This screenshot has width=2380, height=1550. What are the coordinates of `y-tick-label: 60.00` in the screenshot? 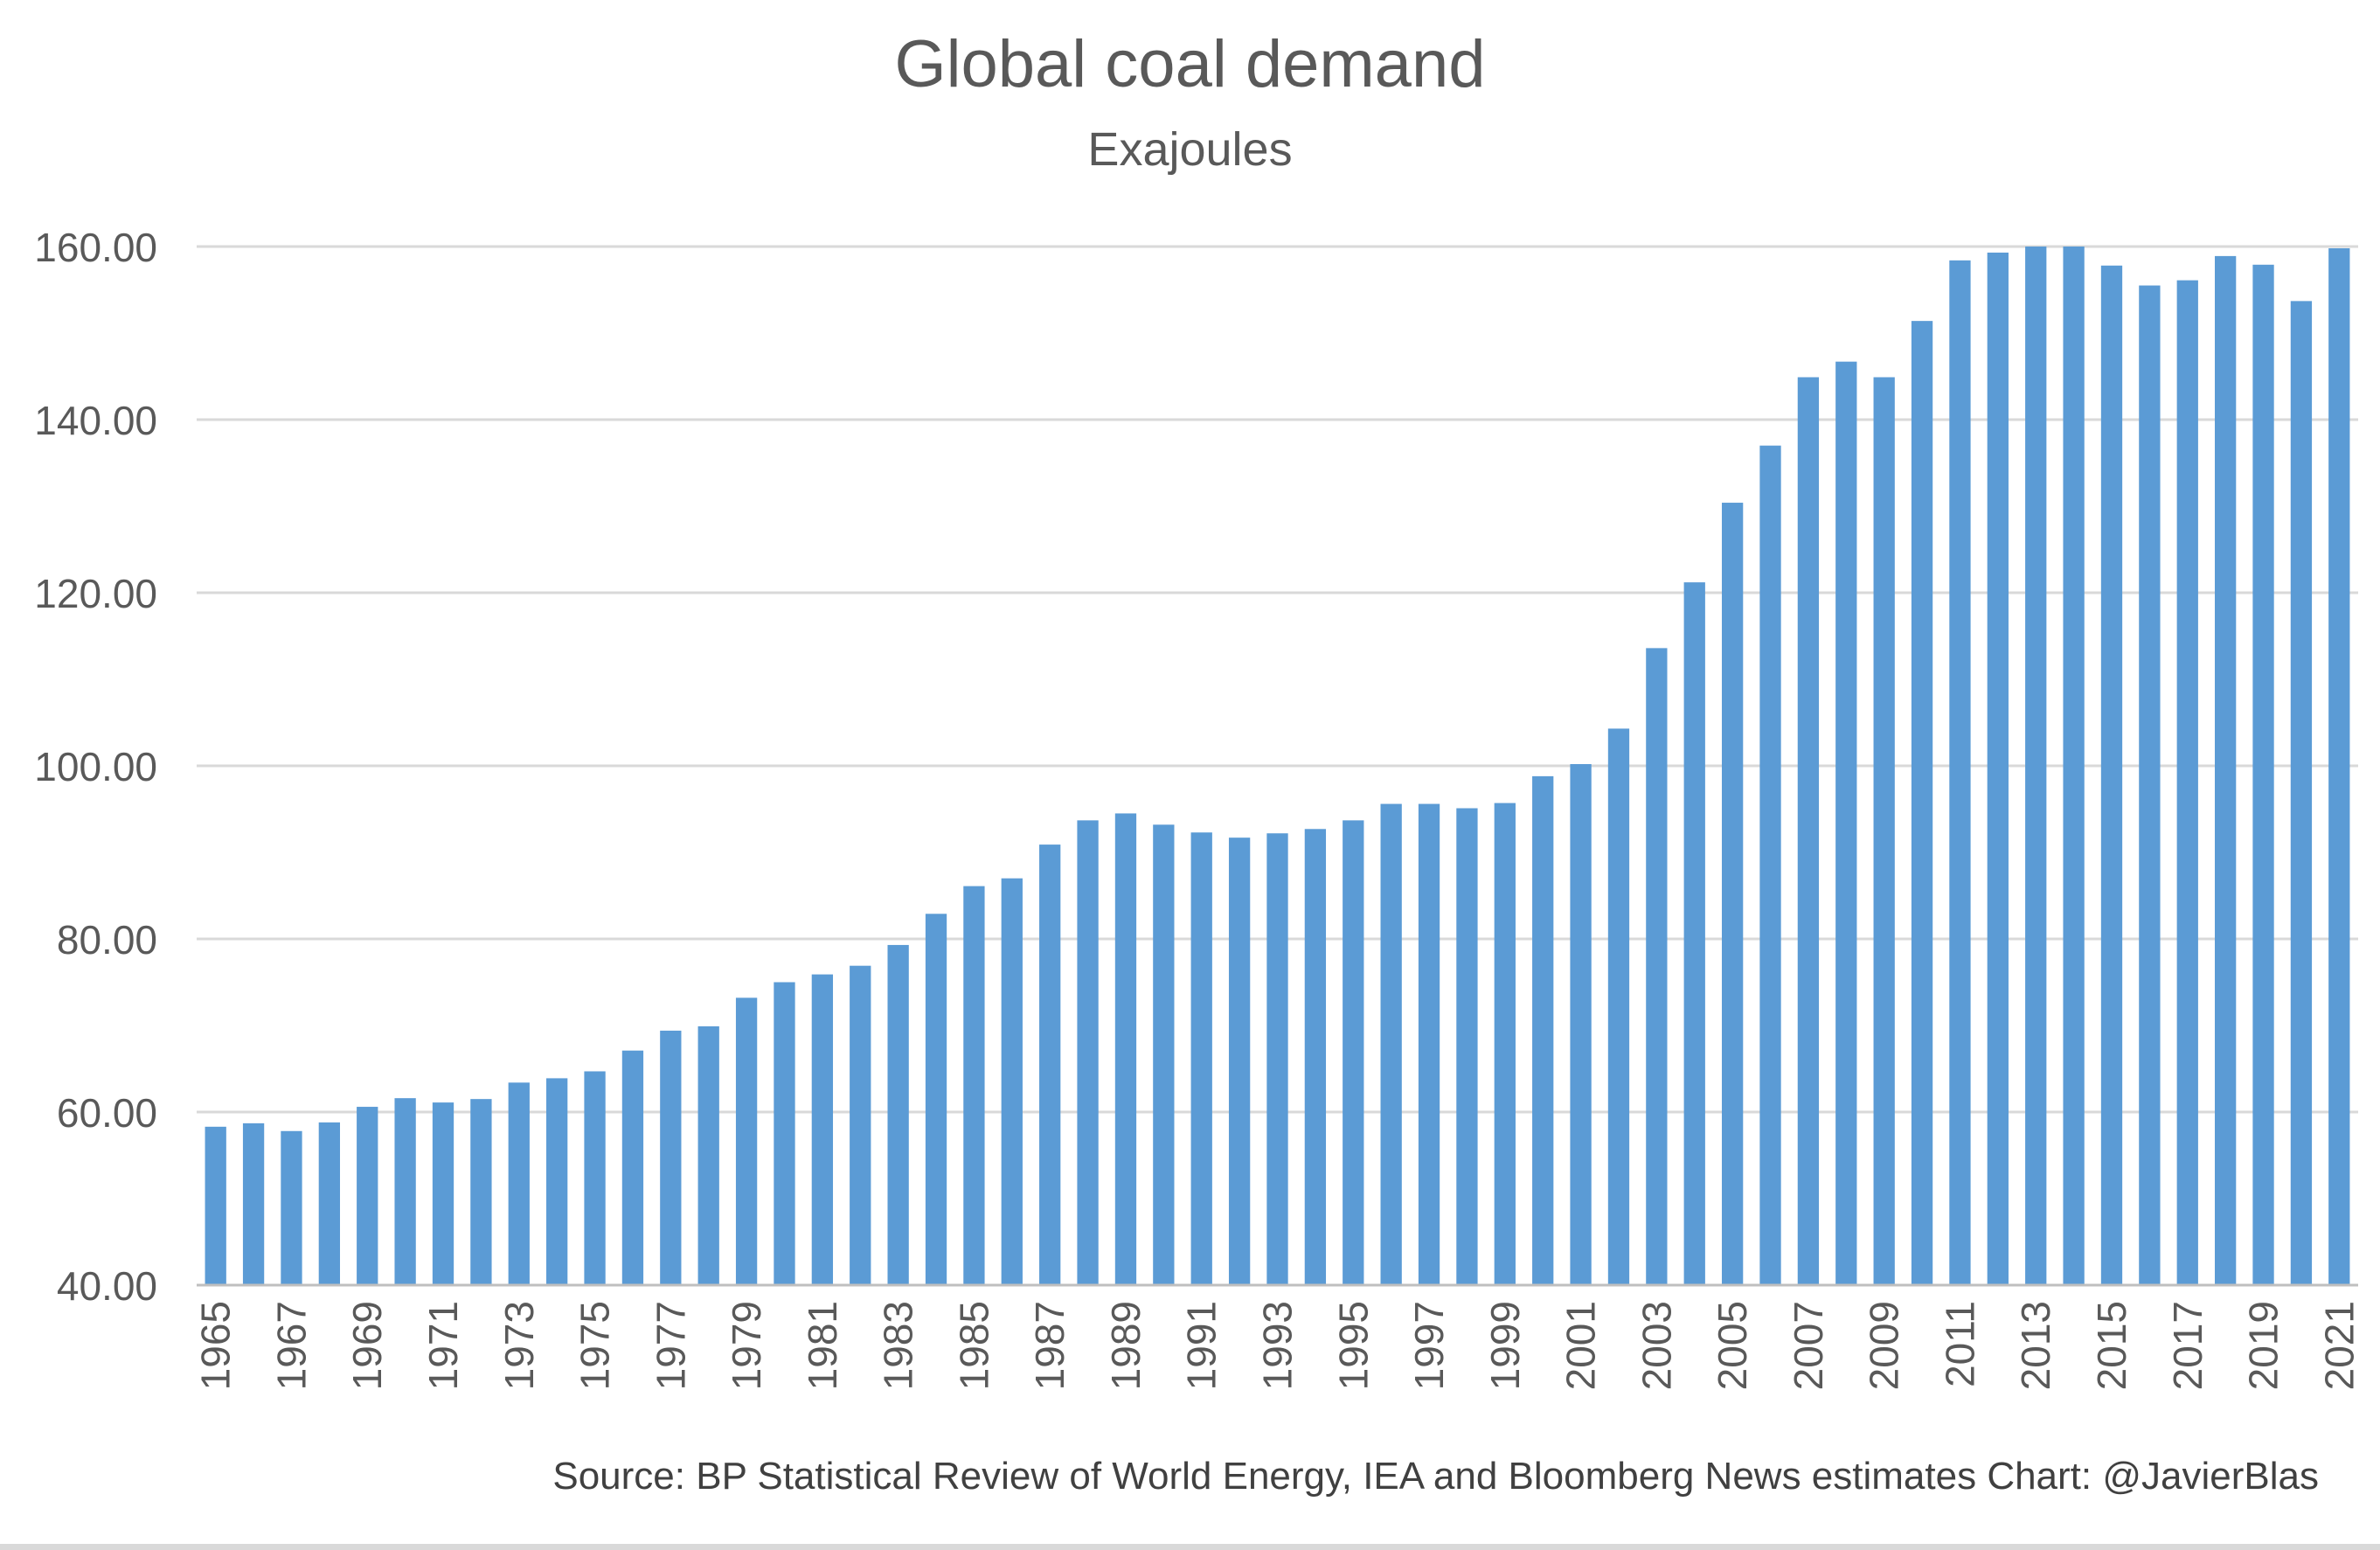 It's located at (107, 1113).